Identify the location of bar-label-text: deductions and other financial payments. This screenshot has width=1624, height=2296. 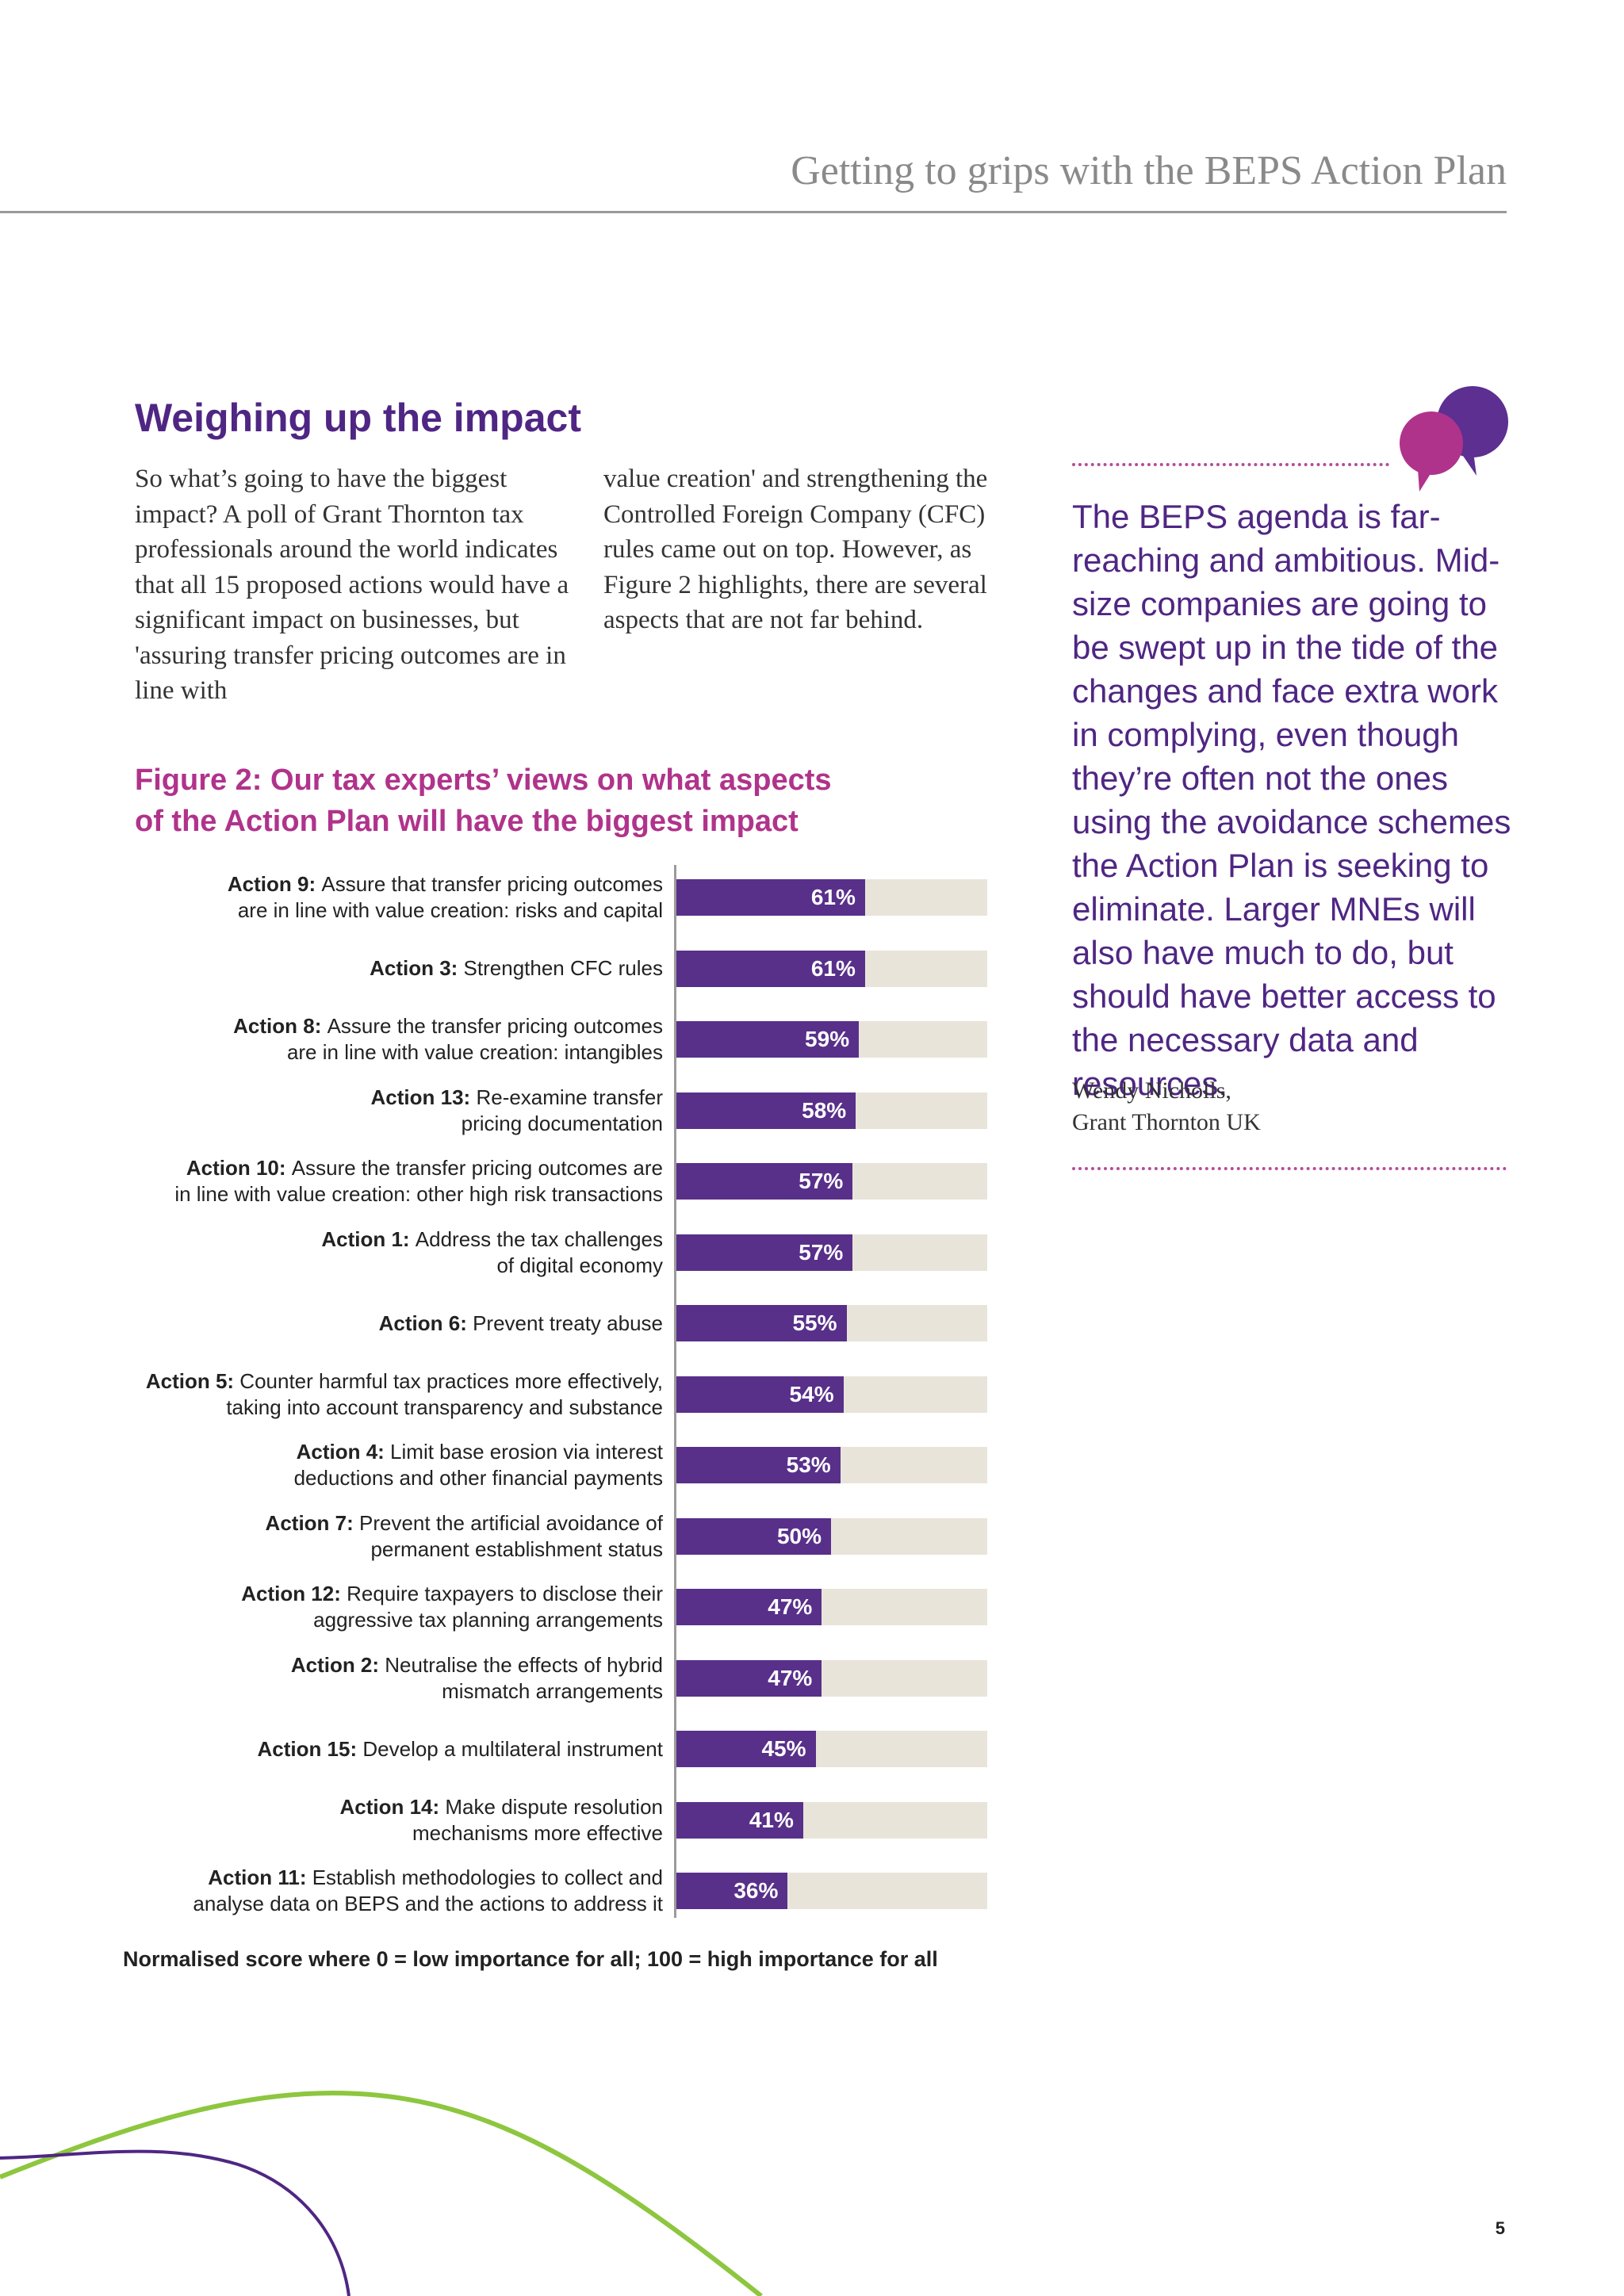
(478, 1478).